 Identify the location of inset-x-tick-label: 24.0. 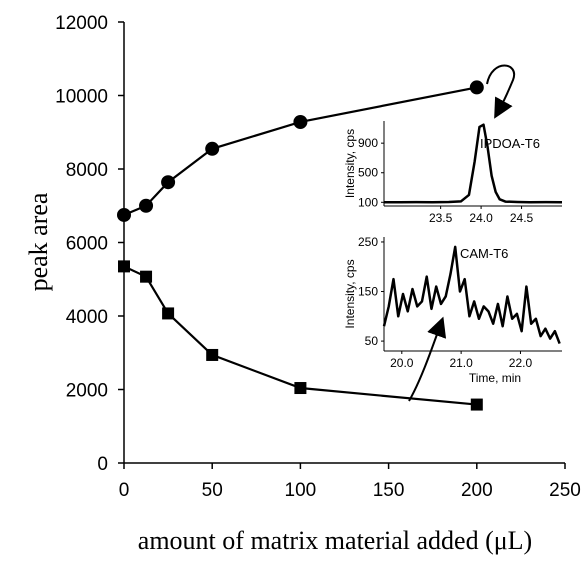
(481, 218).